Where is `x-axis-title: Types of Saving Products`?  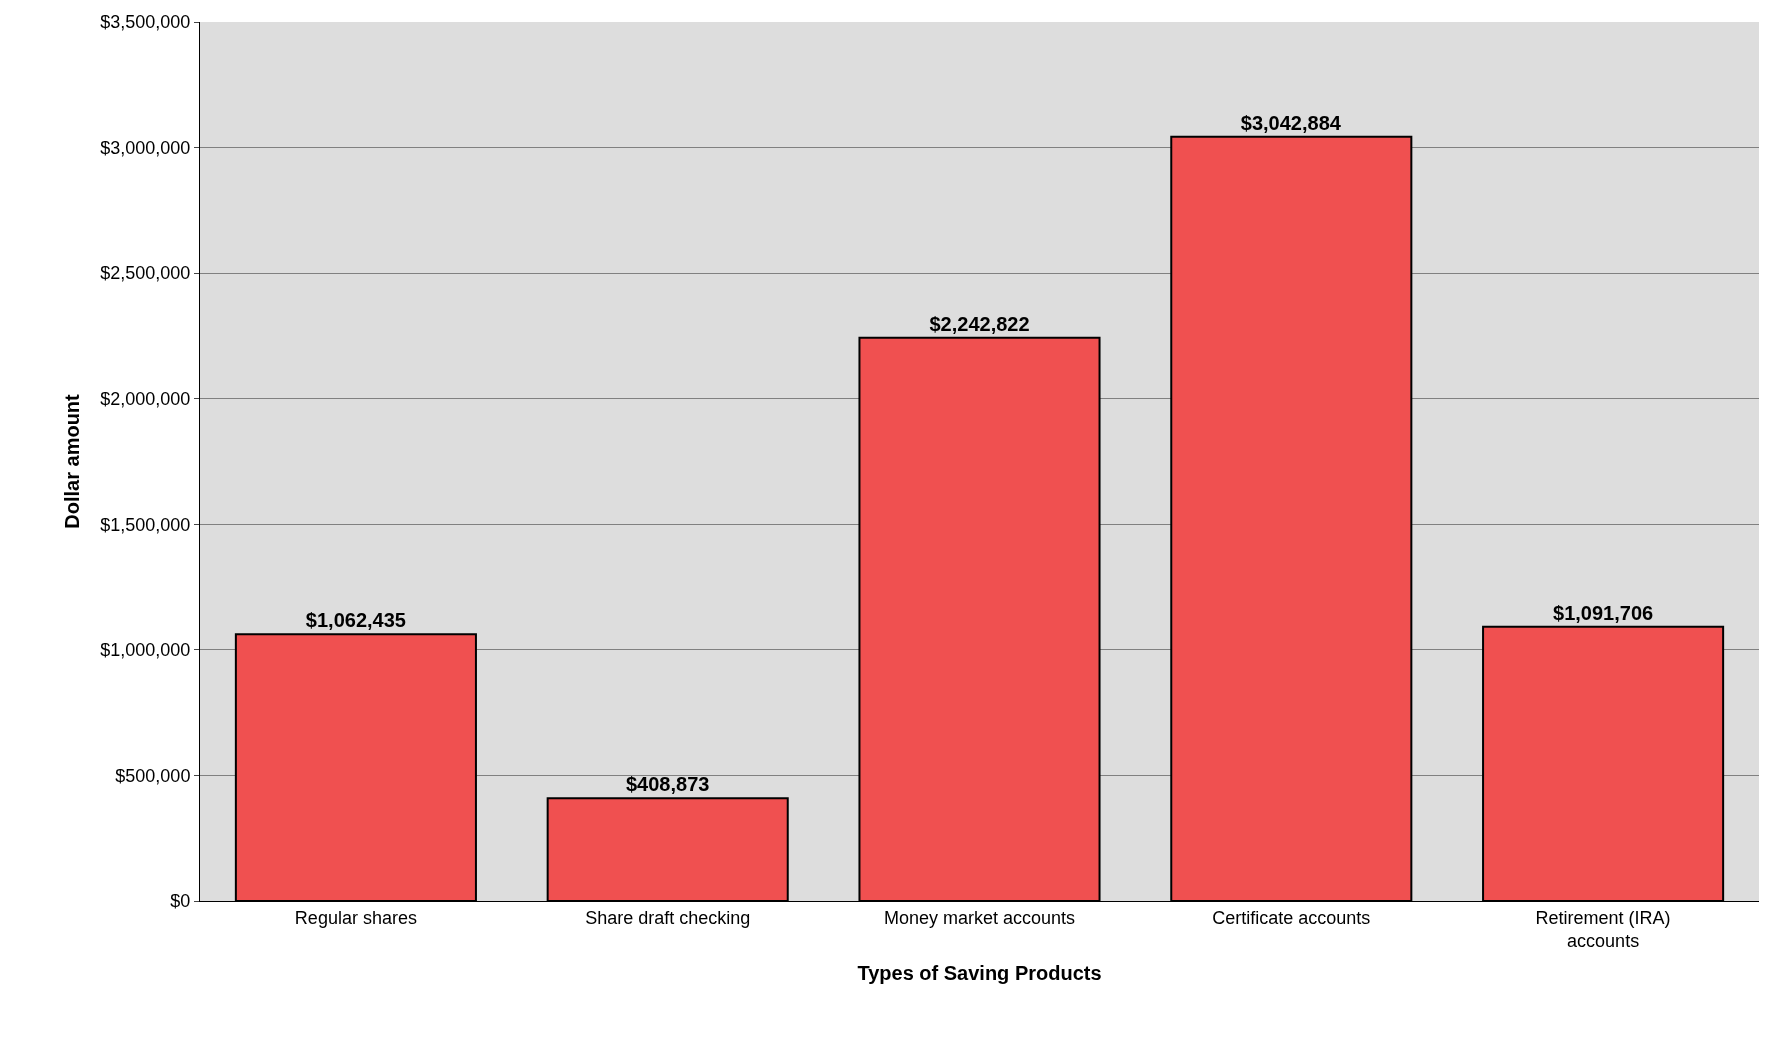 x-axis-title: Types of Saving Products is located at coordinates (979, 972).